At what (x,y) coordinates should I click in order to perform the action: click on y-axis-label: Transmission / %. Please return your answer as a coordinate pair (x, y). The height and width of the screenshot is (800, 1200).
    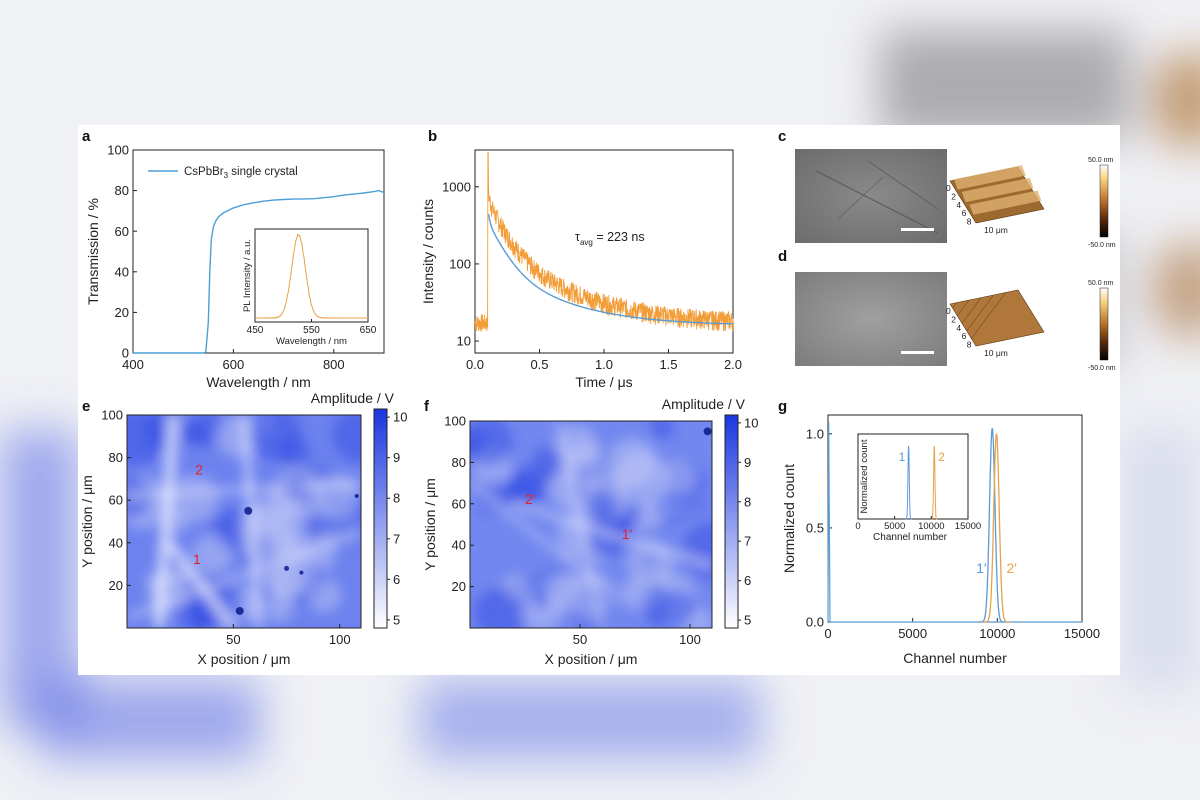
    Looking at the image, I should click on (93, 251).